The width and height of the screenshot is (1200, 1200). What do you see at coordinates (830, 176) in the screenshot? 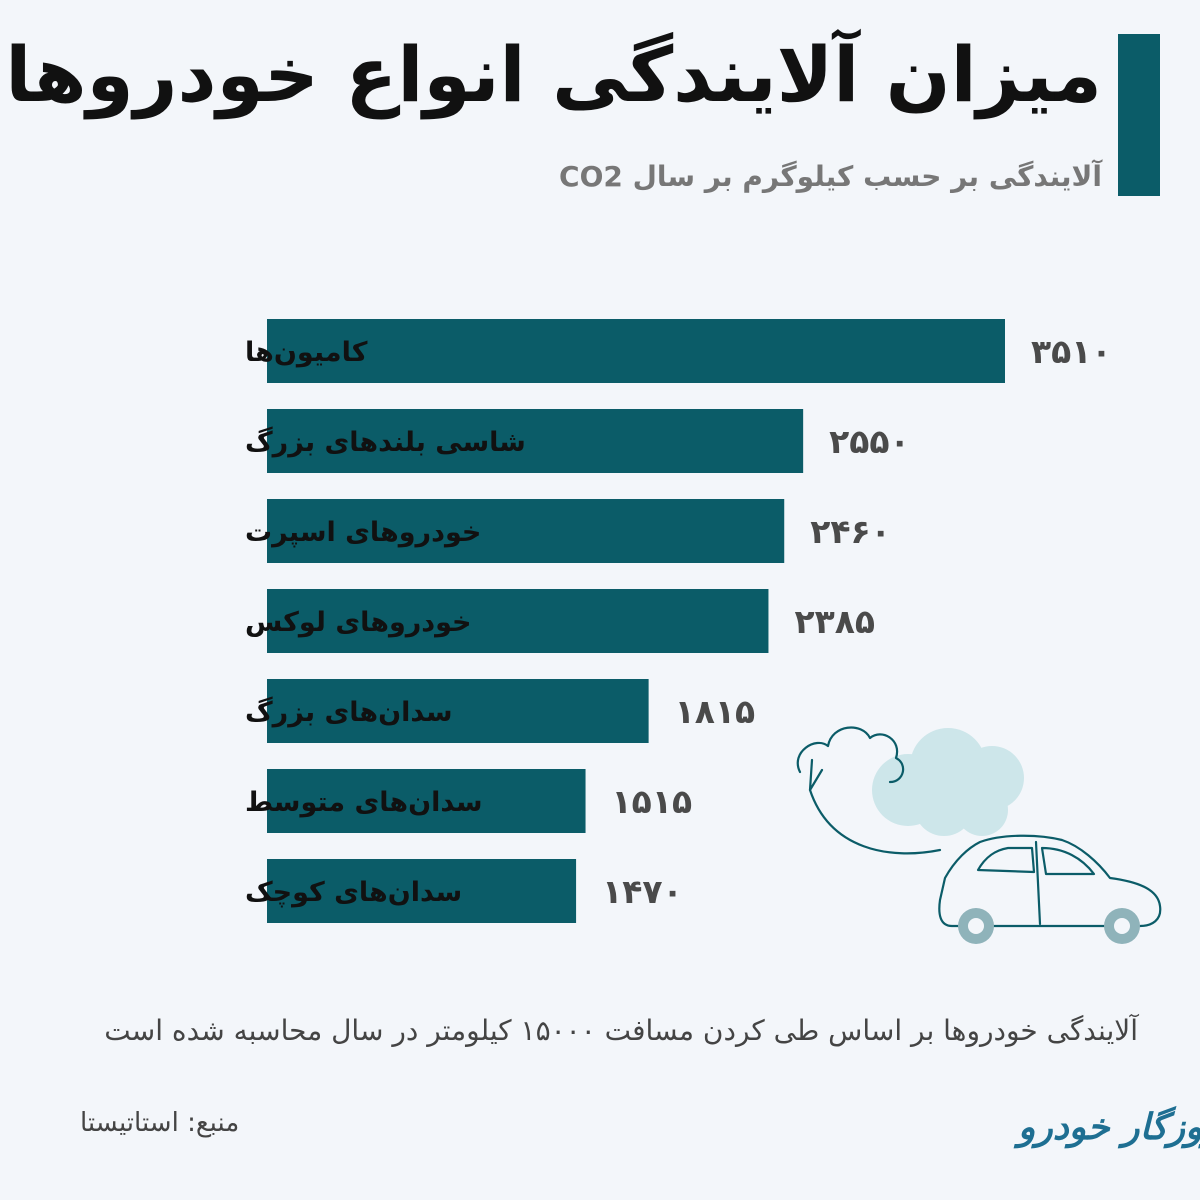
I see `page-subtitle: آلایندگی بر حسب کیلوگرم بر سال CO2` at bounding box center [830, 176].